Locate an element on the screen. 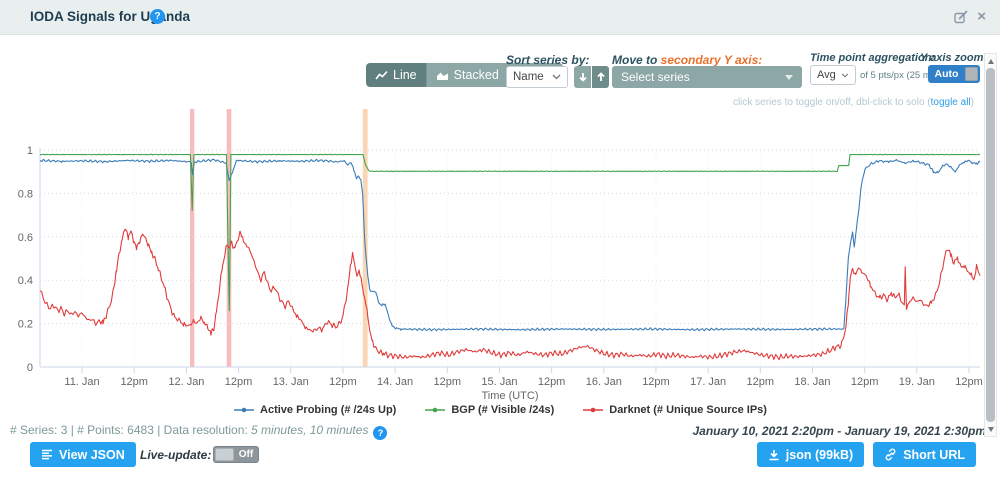  sort-select-value: Name is located at coordinates (528, 77).